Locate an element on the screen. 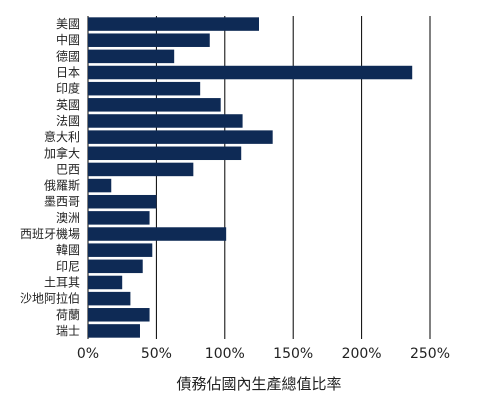 This screenshot has width=481, height=409. category-label-16: 土耳其 is located at coordinates (62, 282).